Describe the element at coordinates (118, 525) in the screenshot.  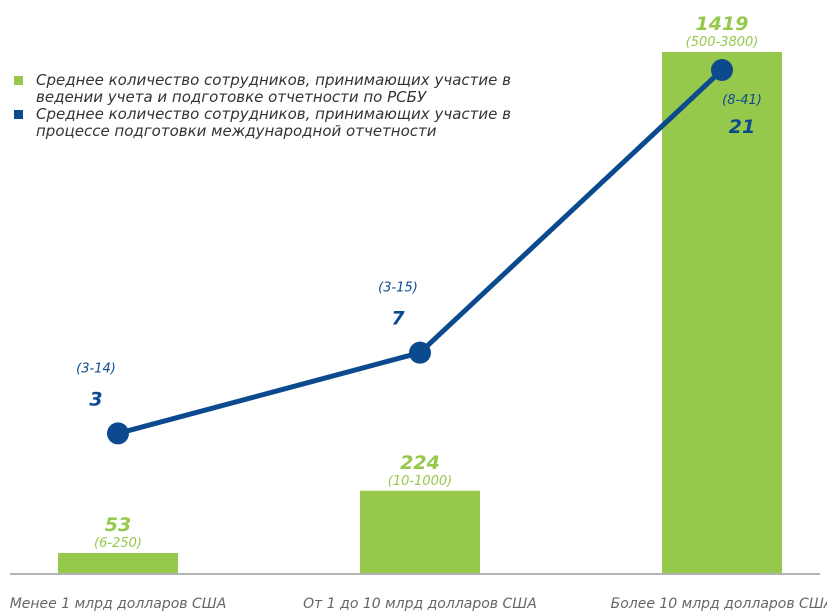
I see `bar-value-label-0: 53` at that location.